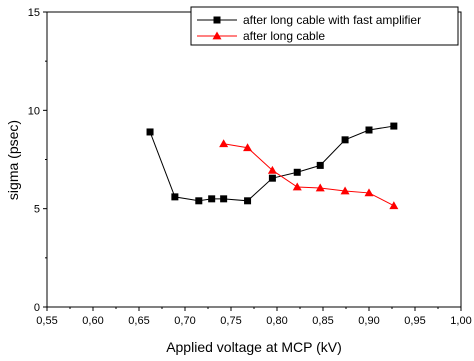 This screenshot has height=361, width=474. Describe the element at coordinates (13, 160) in the screenshot. I see `y-axis-title: sigma (psec)` at that location.